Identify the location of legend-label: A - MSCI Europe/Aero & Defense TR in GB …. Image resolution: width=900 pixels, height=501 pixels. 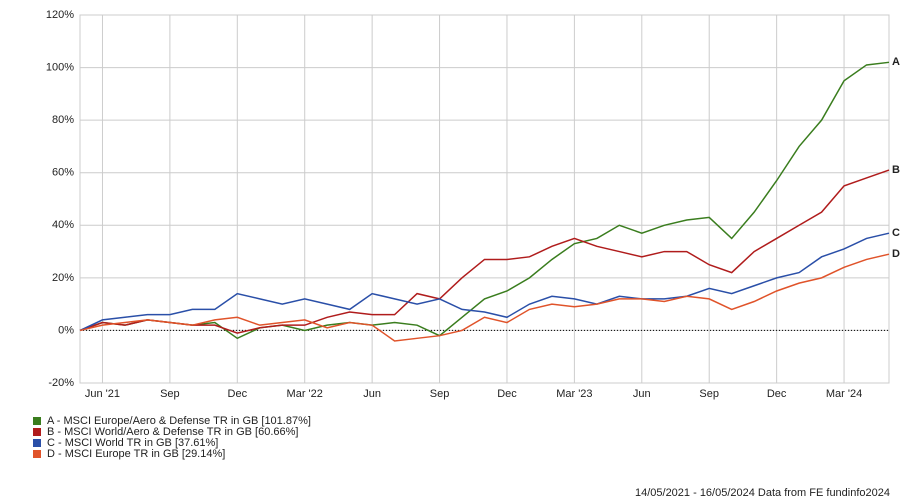
(179, 421).